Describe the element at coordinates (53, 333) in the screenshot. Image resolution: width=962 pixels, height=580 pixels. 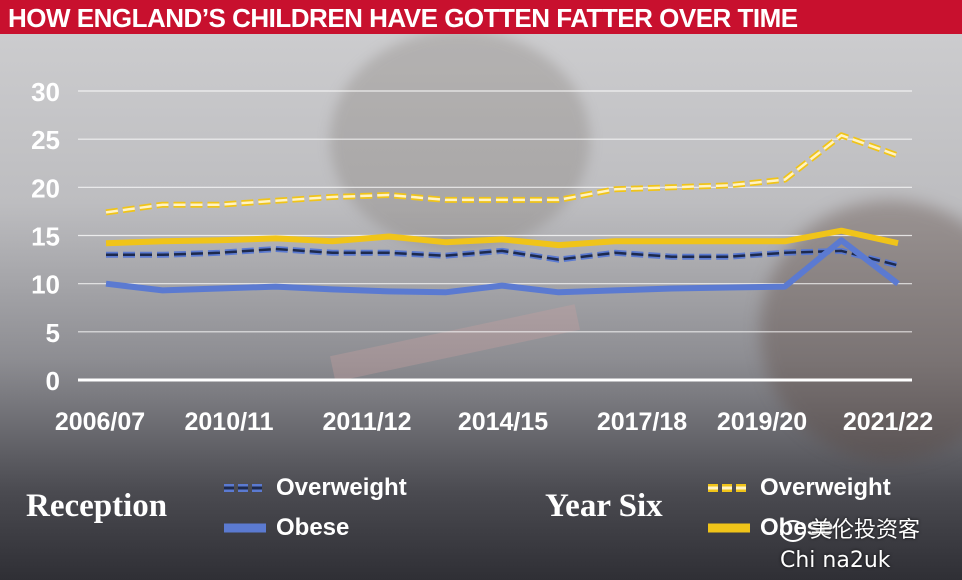
I see `y-tick-label: 5` at that location.